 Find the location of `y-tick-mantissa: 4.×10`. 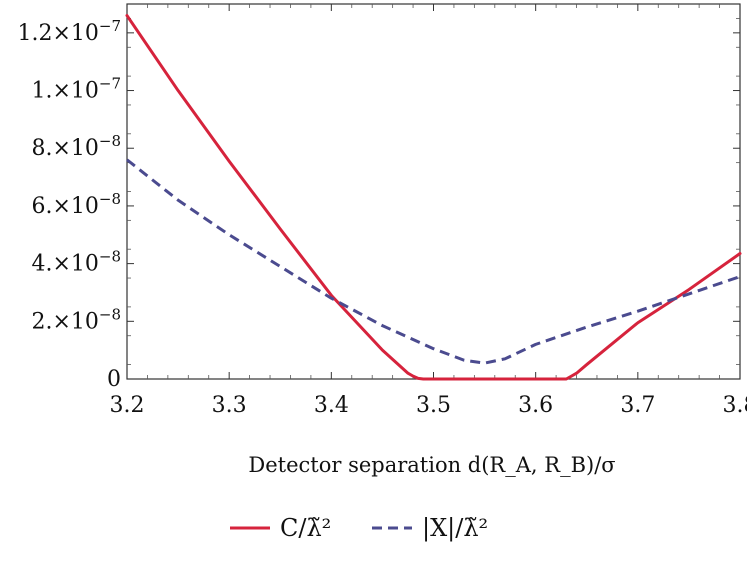

y-tick-mantissa: 4.×10 is located at coordinates (64, 264).